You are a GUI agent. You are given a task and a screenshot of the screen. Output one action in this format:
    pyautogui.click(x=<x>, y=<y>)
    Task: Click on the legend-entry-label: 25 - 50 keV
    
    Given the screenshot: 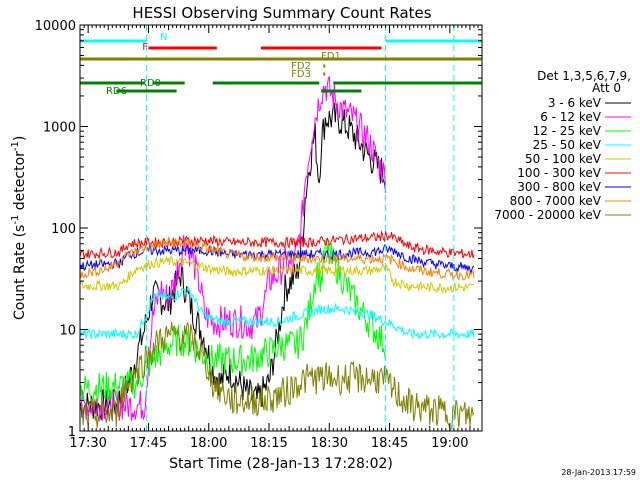 What is the action you would take?
    pyautogui.click(x=567, y=145)
    